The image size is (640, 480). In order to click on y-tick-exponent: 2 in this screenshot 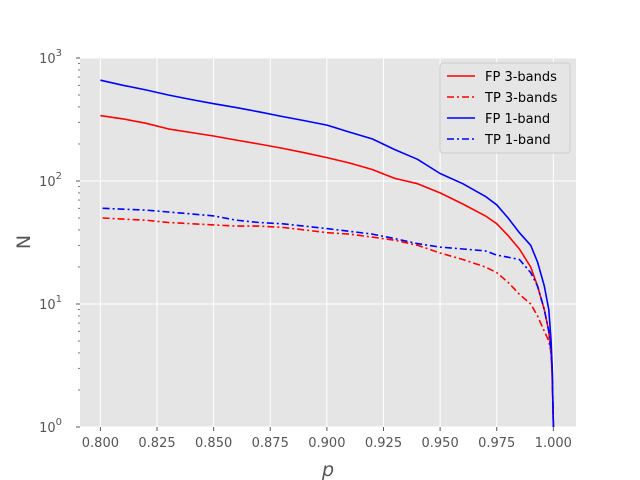, I will do `click(59, 176)`.